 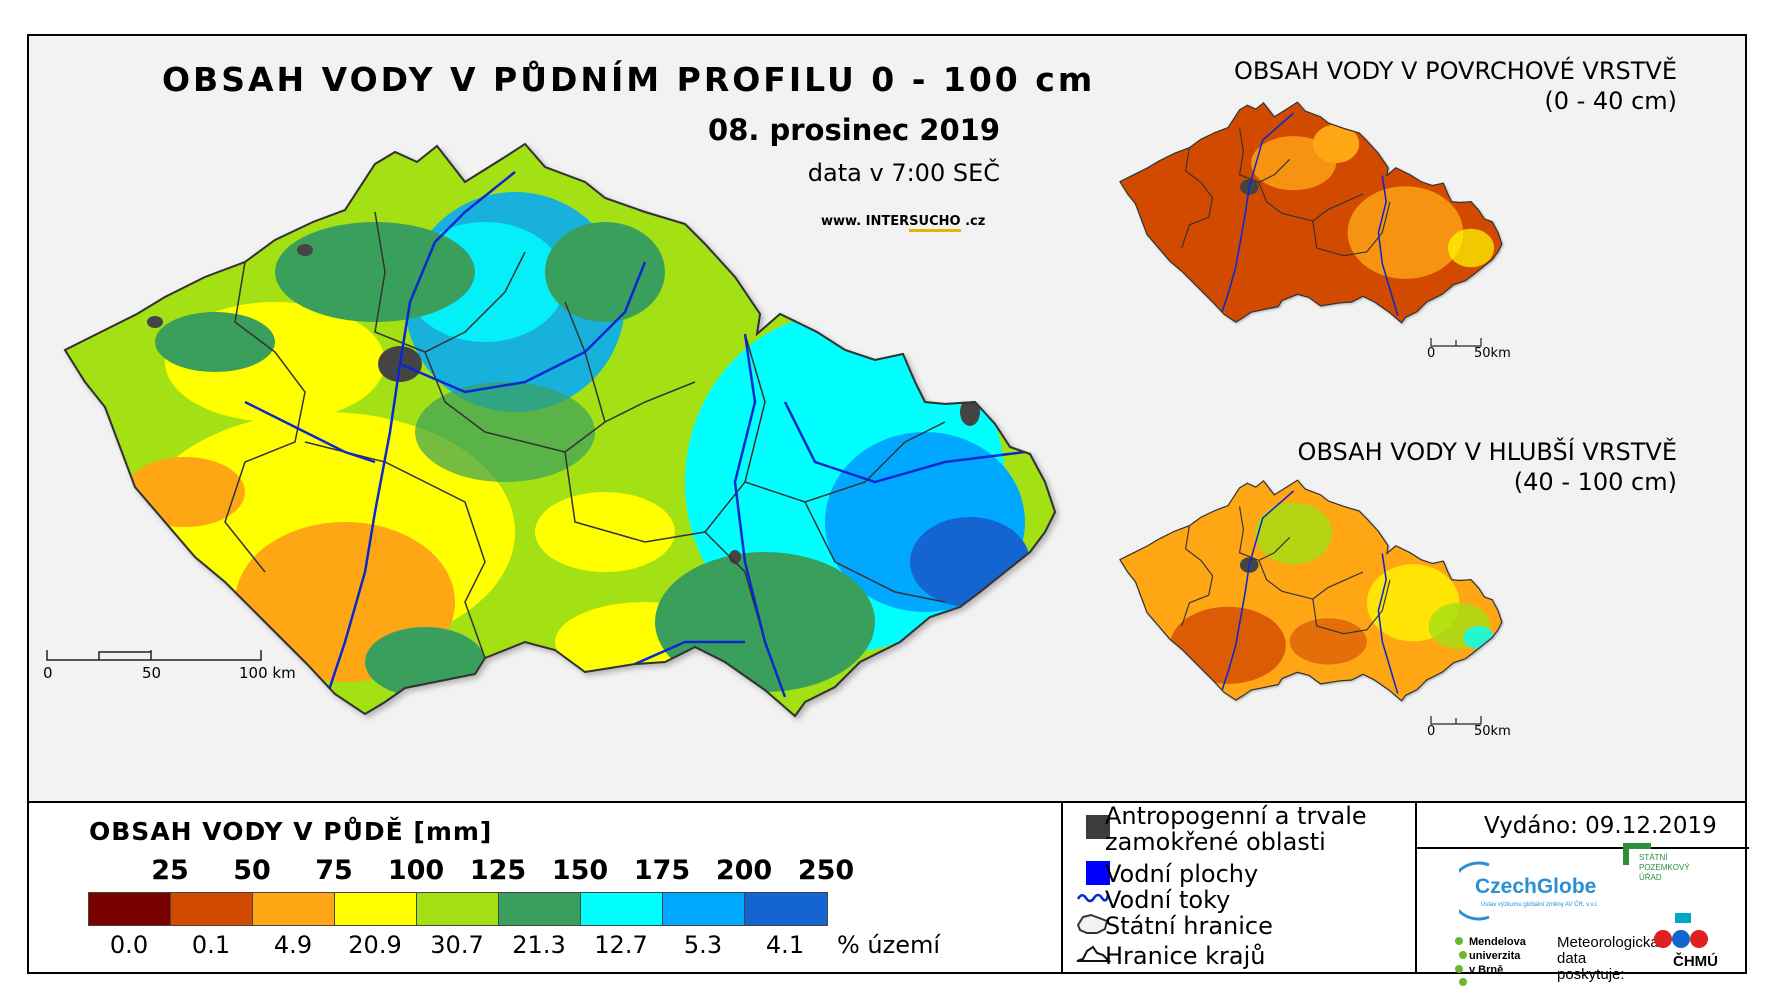 I want to click on legend-threshold: 125, so click(x=498, y=870).